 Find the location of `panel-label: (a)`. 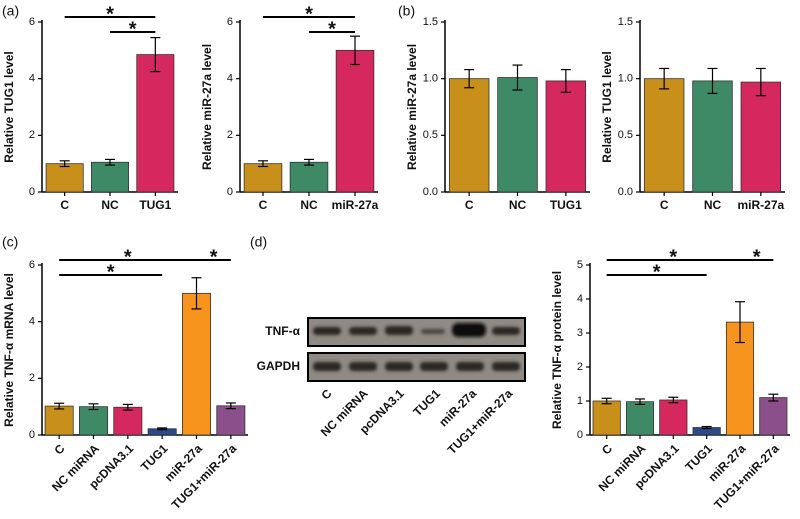

panel-label: (a) is located at coordinates (10, 11).